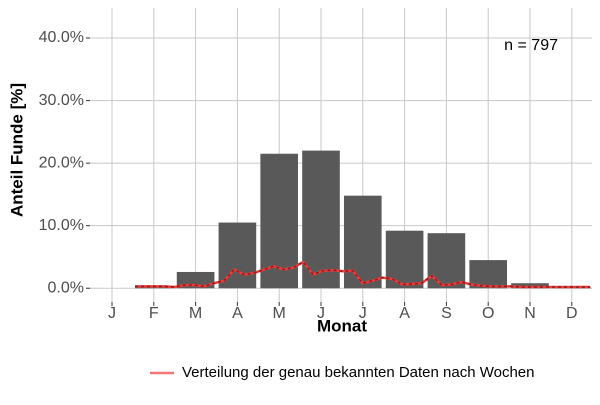 The height and width of the screenshot is (405, 600). What do you see at coordinates (572, 313) in the screenshot?
I see `x-tick-label: D` at bounding box center [572, 313].